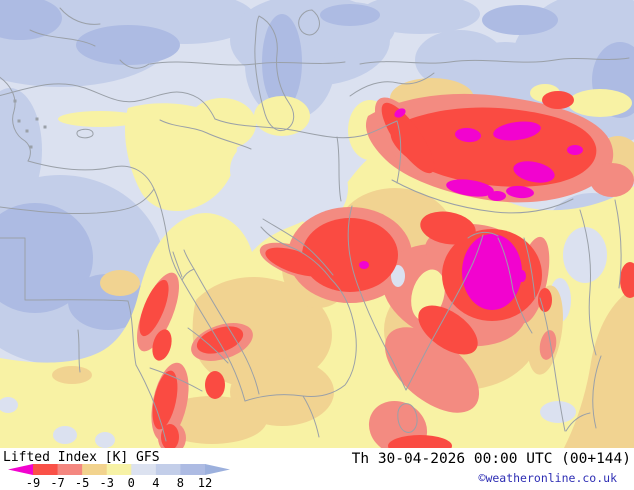 The image size is (634, 490). What do you see at coordinates (180, 483) in the screenshot?
I see `legend-tick-label: 8` at bounding box center [180, 483].